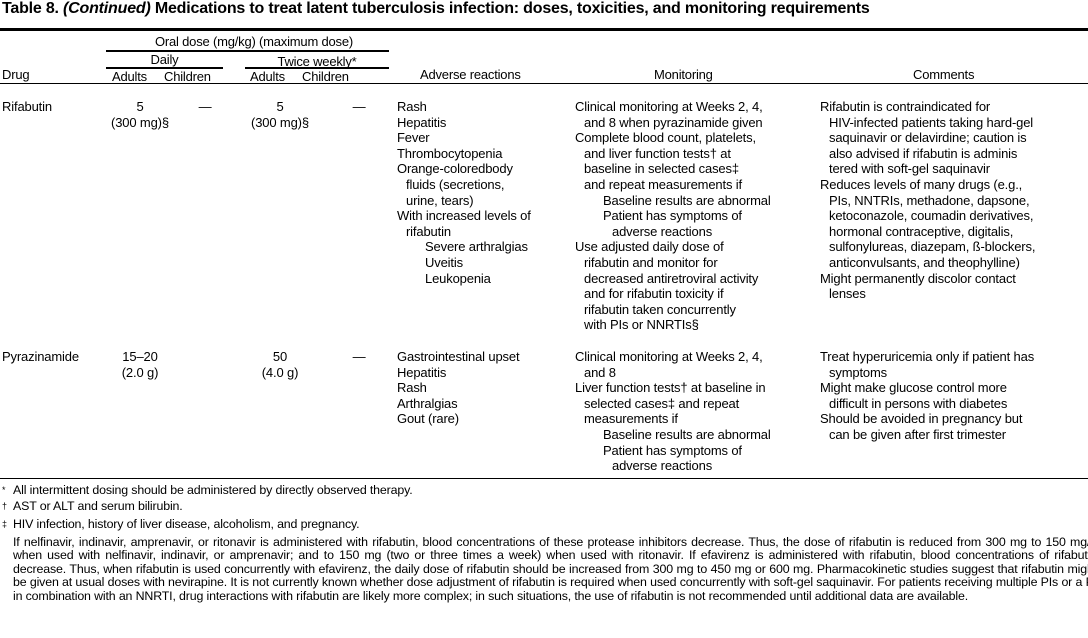  I want to click on footnote-mark: §, so click(7, 542).